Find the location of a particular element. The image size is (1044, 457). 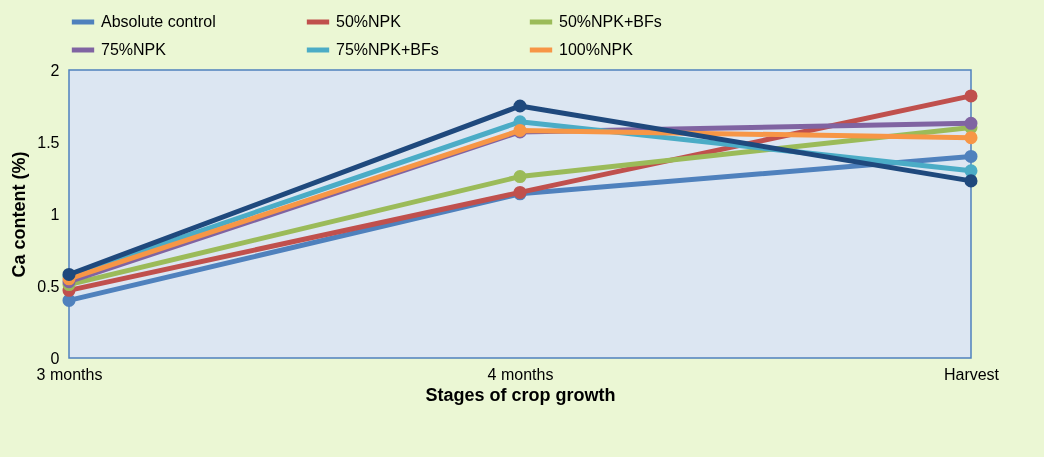

legend-label: 50%NPK is located at coordinates (369, 21).